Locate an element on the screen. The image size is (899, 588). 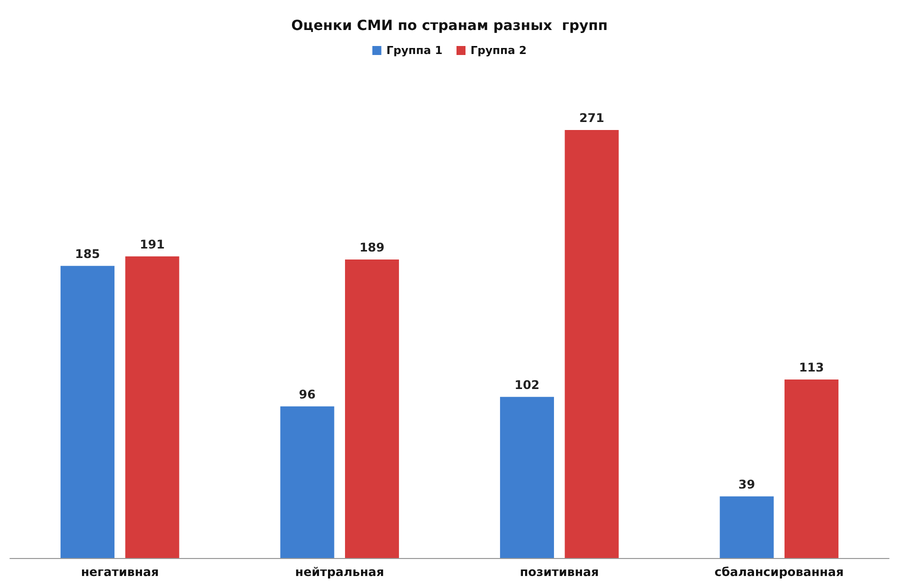
data-label: 39 is located at coordinates (747, 484).